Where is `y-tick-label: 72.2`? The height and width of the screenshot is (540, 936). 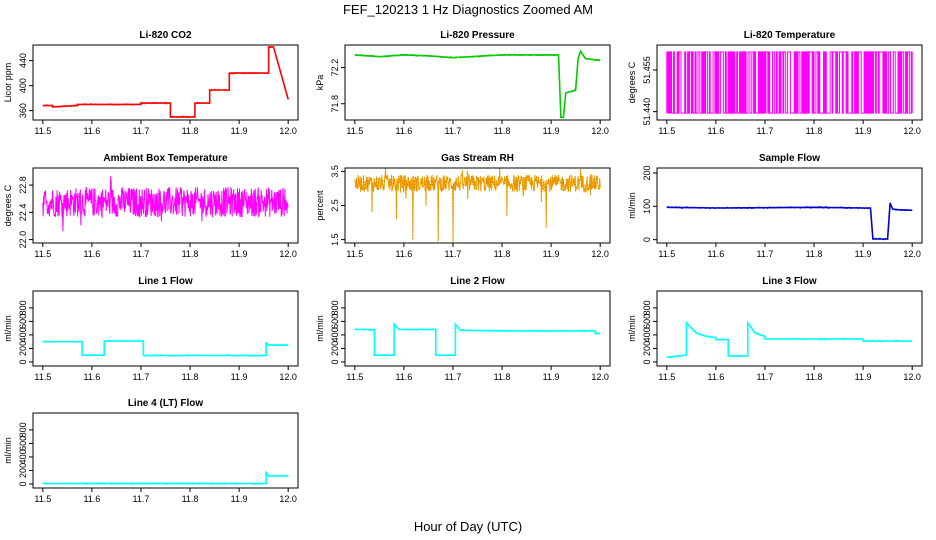 y-tick-label: 72.2 is located at coordinates (335, 68).